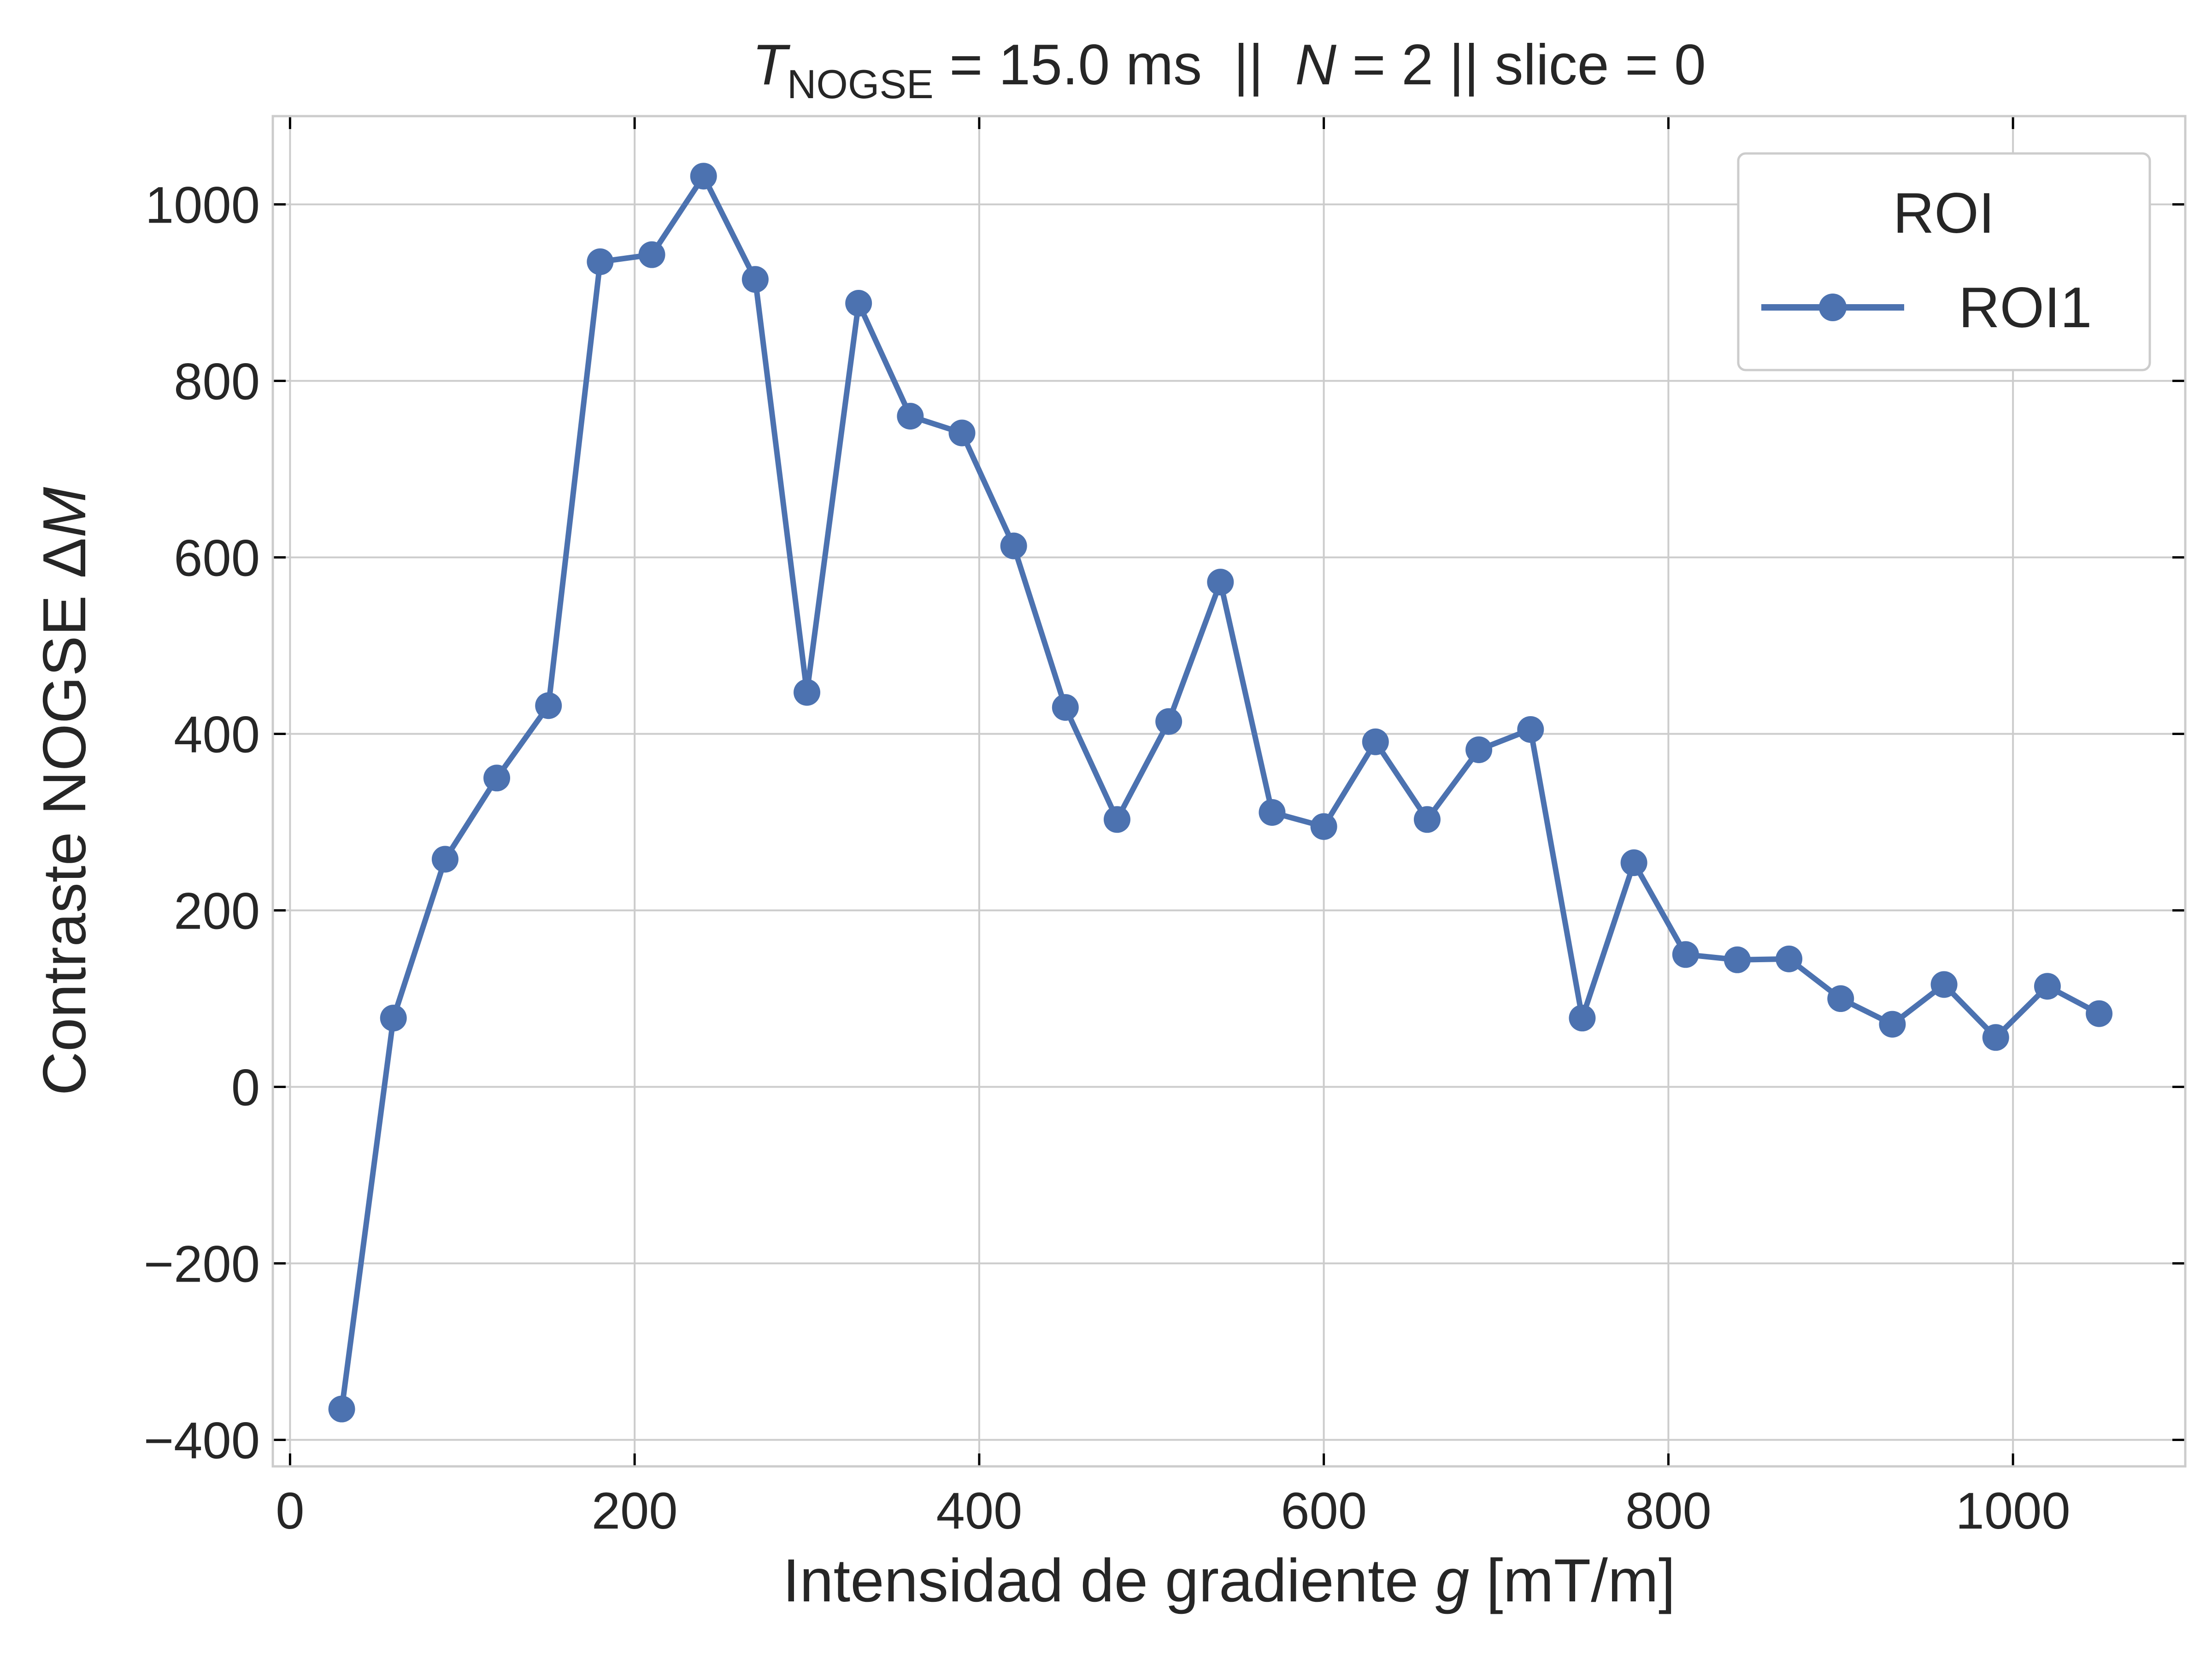  Describe the element at coordinates (635, 1511) in the screenshot. I see `x-tick-label: 200` at that location.